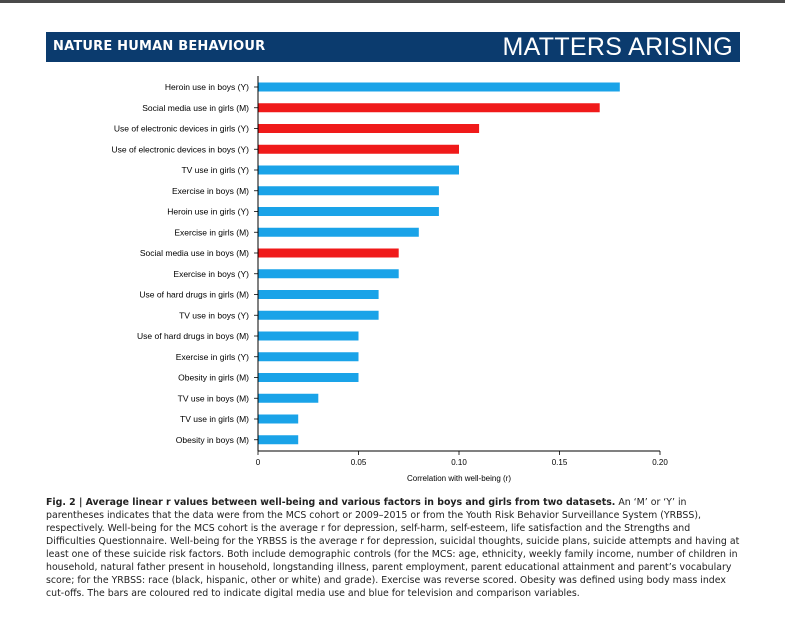  What do you see at coordinates (560, 462) in the screenshot?
I see `x-tick-label: 0.15` at bounding box center [560, 462].